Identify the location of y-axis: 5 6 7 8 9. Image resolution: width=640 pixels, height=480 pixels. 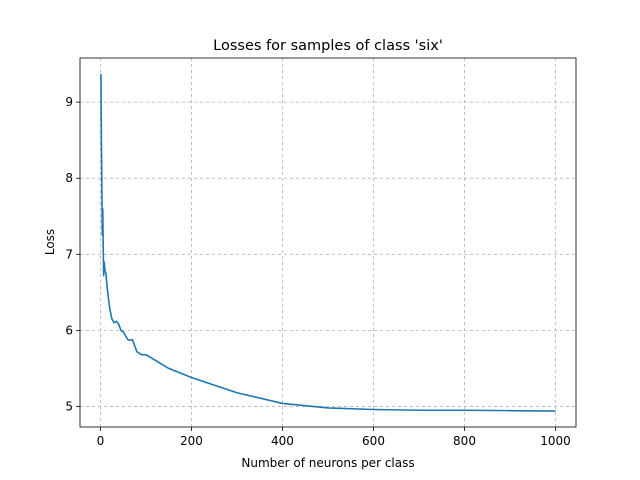
(72, 254).